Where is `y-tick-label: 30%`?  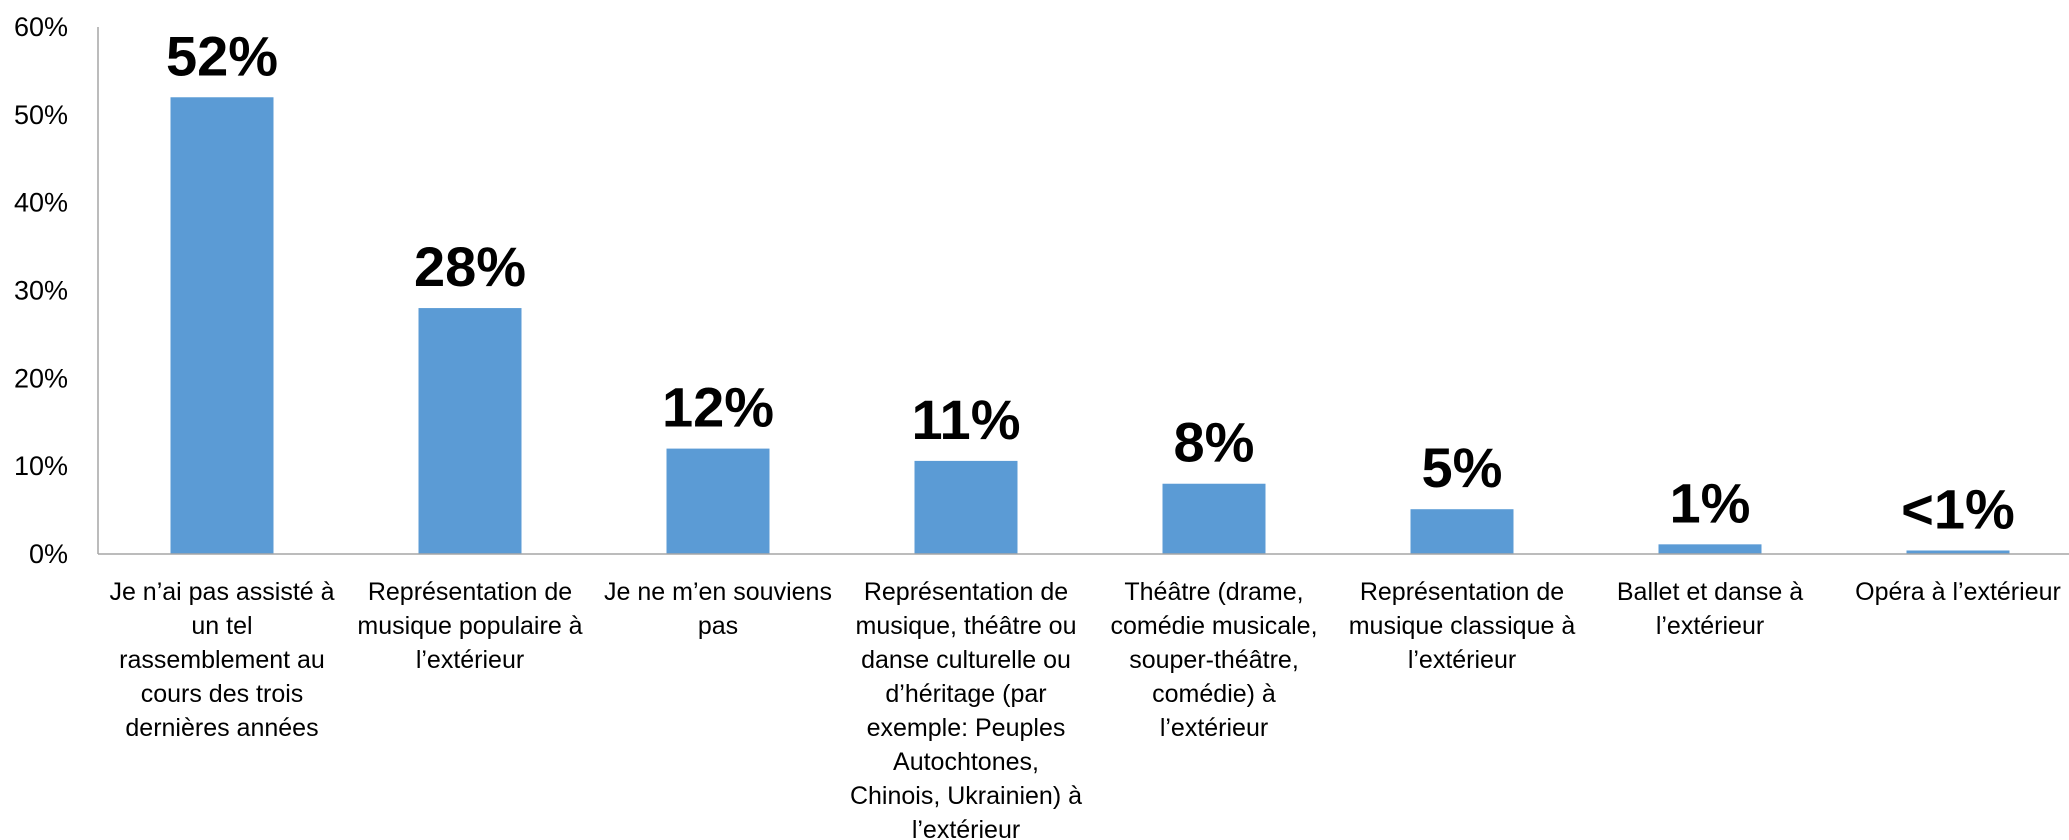
y-tick-label: 30% is located at coordinates (41, 291).